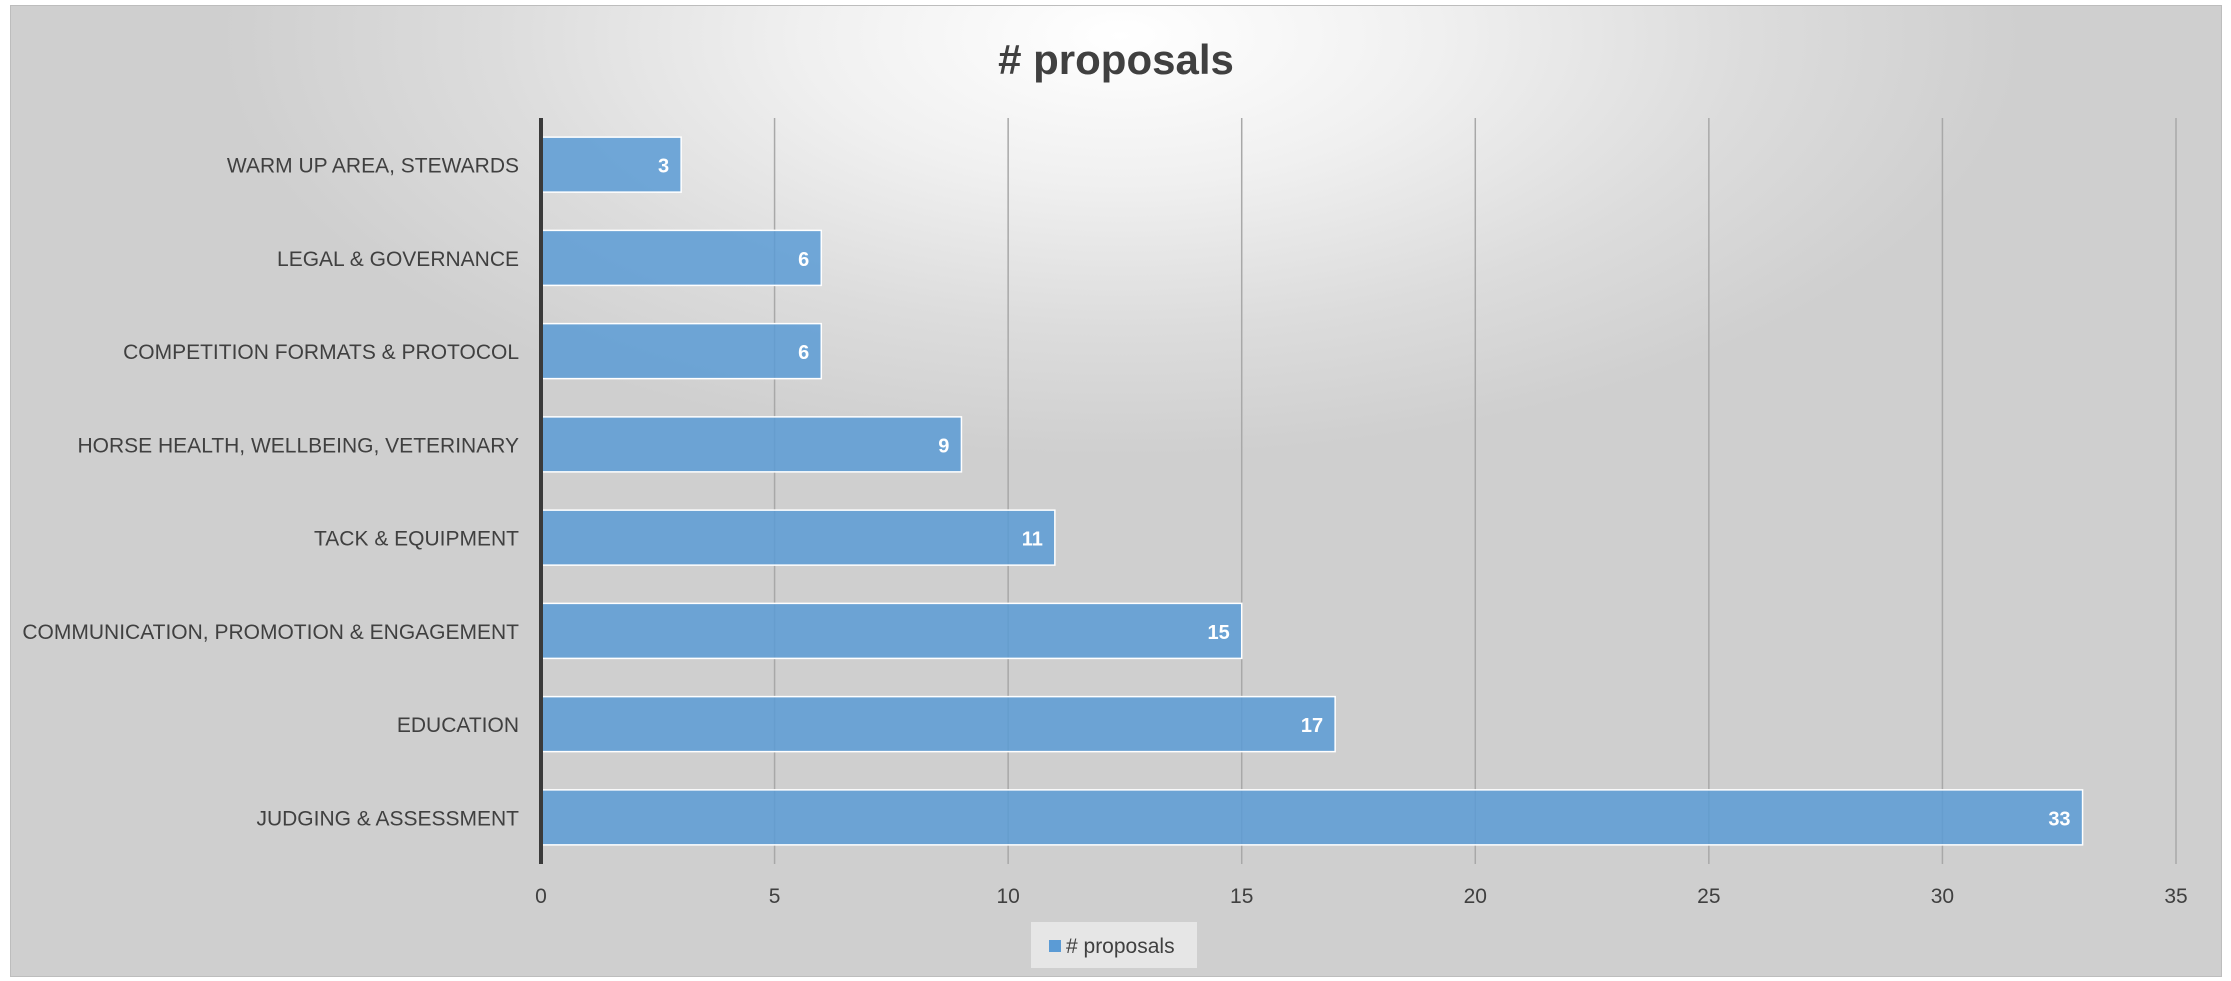 Image resolution: width=2231 pixels, height=981 pixels. What do you see at coordinates (1055, 946) in the screenshot?
I see `legend-swatch` at bounding box center [1055, 946].